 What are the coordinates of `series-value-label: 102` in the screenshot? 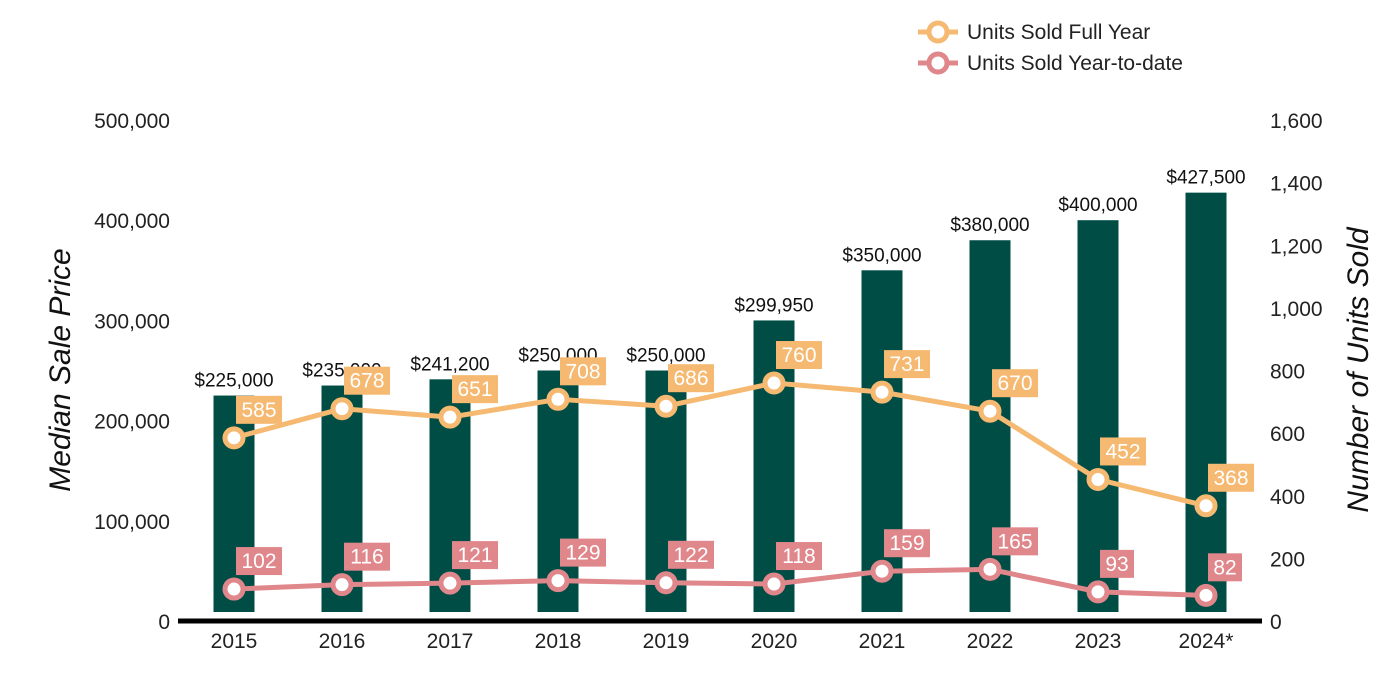 It's located at (258, 561).